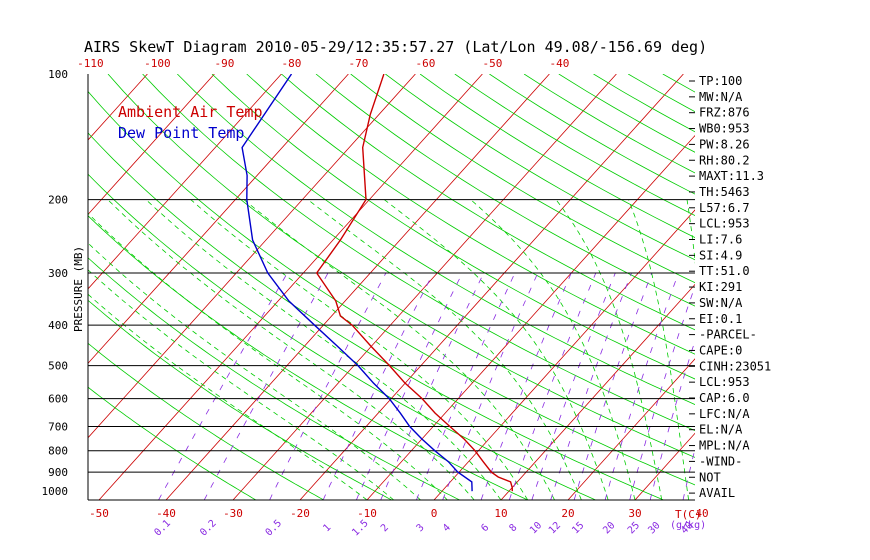 The width and height of the screenshot is (870, 560). I want to click on mixing-ratio-tick-label: 12, so click(555, 528).